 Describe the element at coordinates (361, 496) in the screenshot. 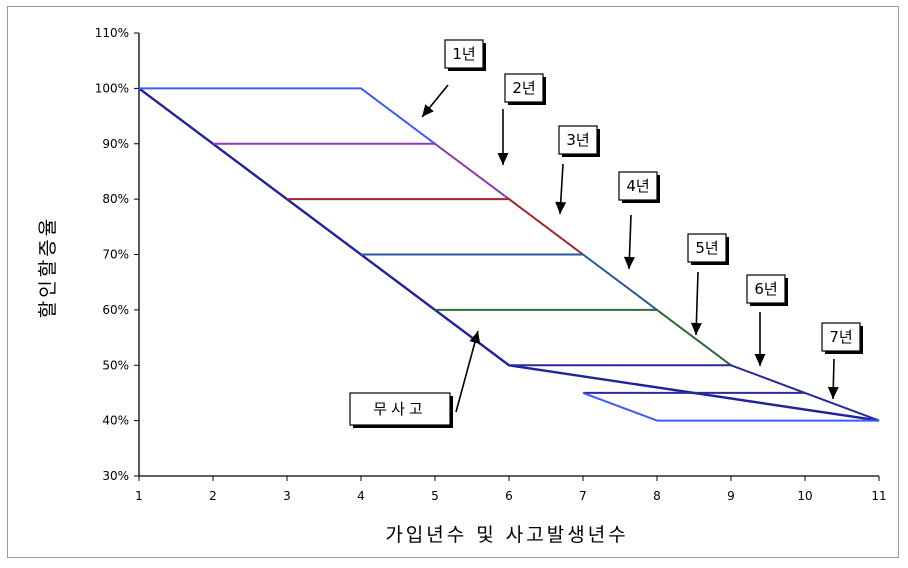

I see `x-tick-label: 4` at that location.